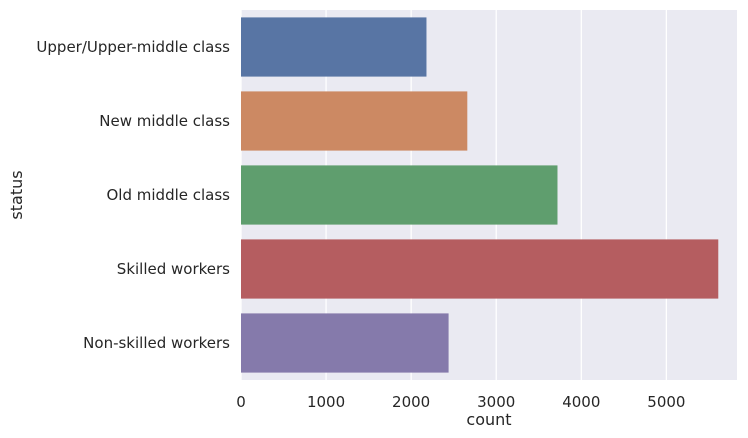 Image resolution: width=748 pixels, height=438 pixels. What do you see at coordinates (241, 402) in the screenshot?
I see `x-tick-label-0: 0` at bounding box center [241, 402].